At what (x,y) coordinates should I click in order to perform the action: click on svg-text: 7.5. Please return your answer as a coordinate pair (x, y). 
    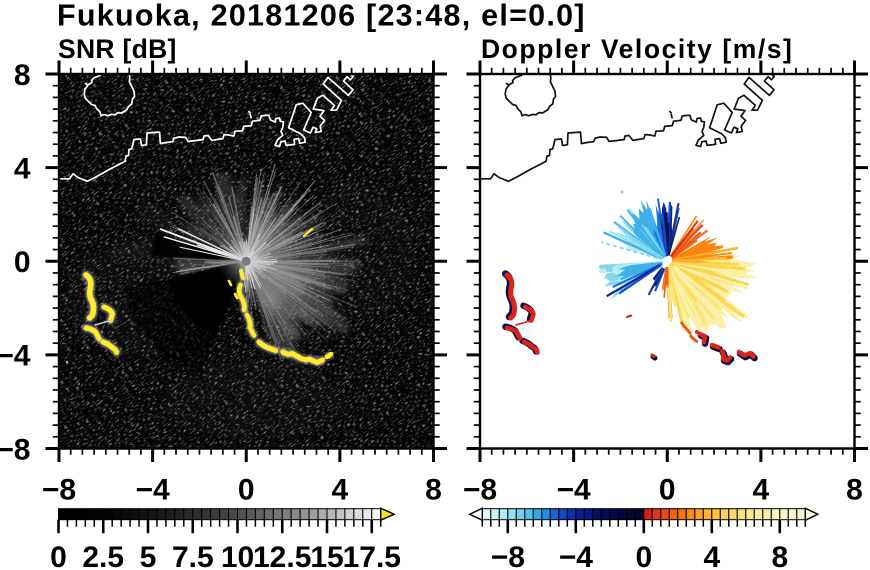
    Looking at the image, I should click on (193, 555).